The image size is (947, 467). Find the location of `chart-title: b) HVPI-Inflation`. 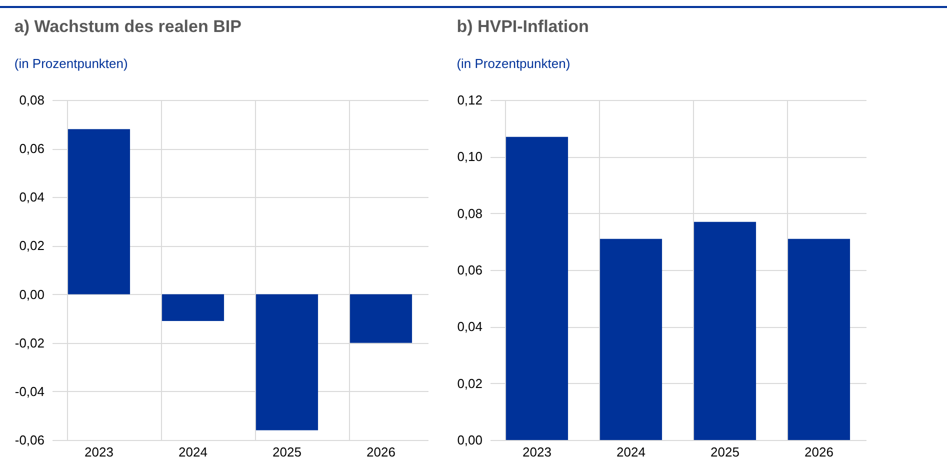

chart-title: b) HVPI-Inflation is located at coordinates (522, 26).